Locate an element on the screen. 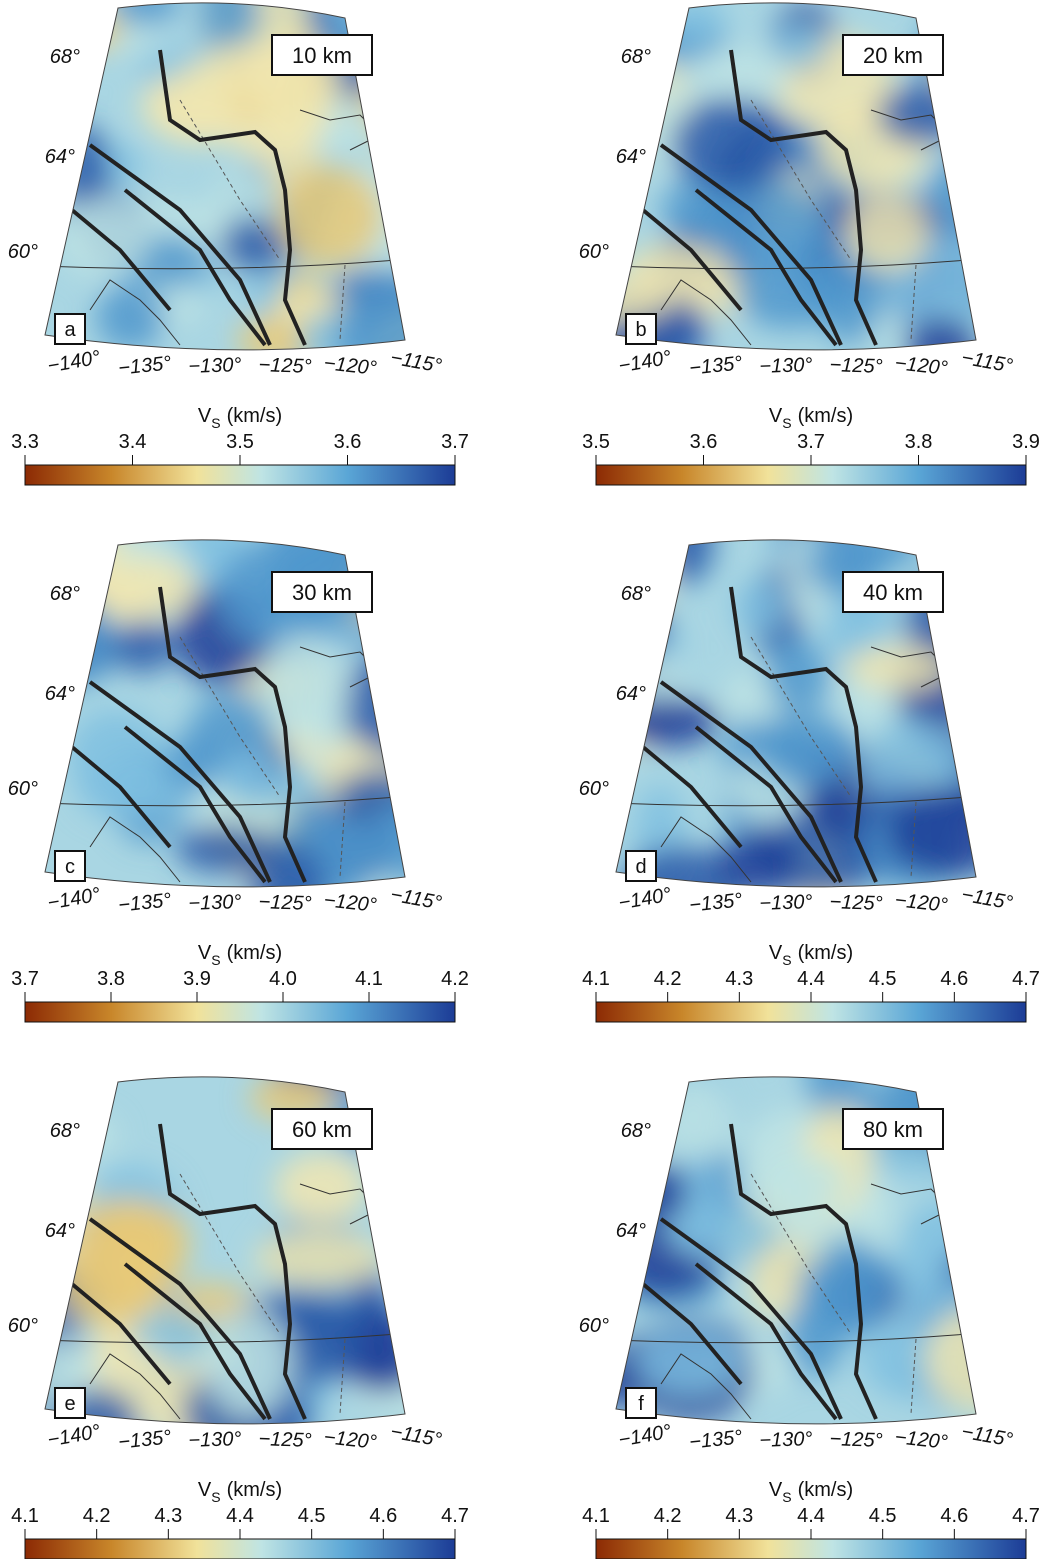 The height and width of the screenshot is (1559, 1052). colorbar-tick-label: 3.9 is located at coordinates (1026, 442).